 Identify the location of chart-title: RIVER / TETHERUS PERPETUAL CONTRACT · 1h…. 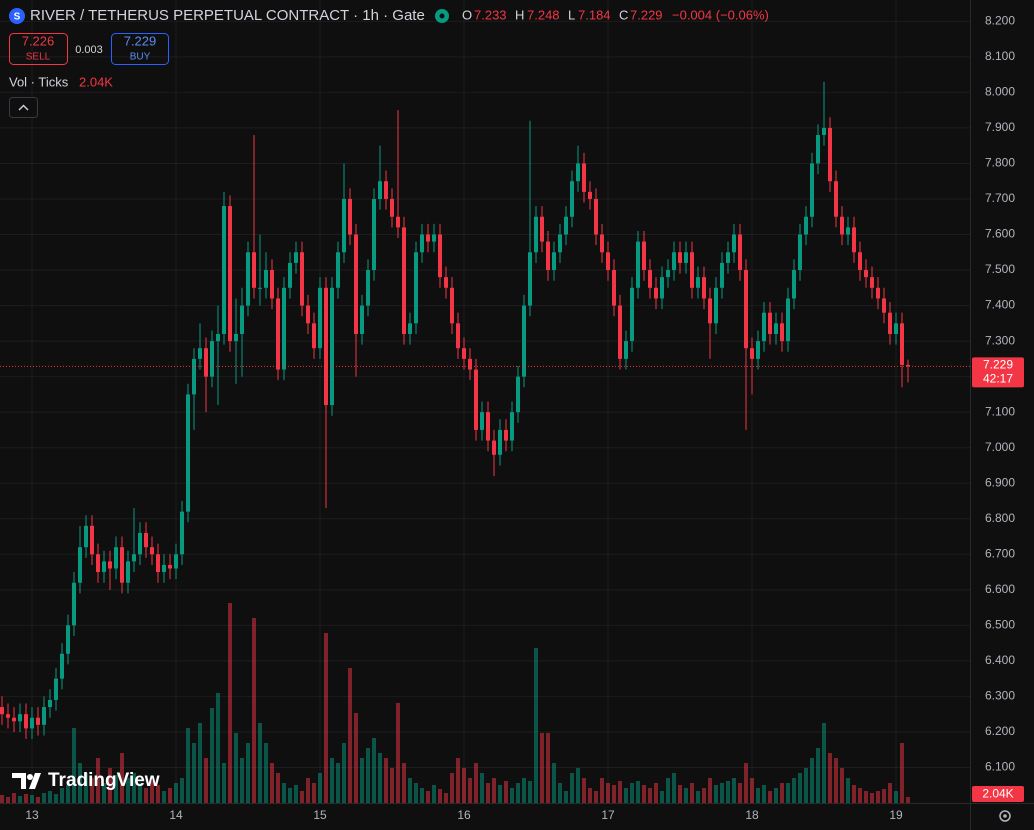
(227, 15).